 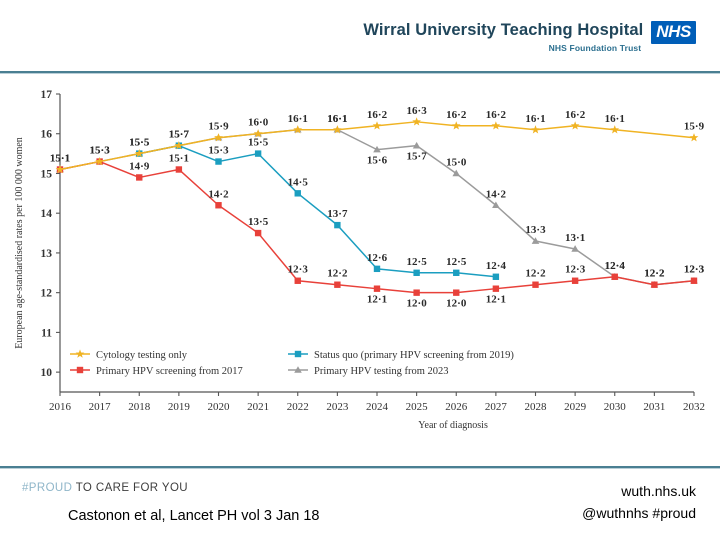 I want to click on x-tick-label: 2024, so click(x=377, y=407).